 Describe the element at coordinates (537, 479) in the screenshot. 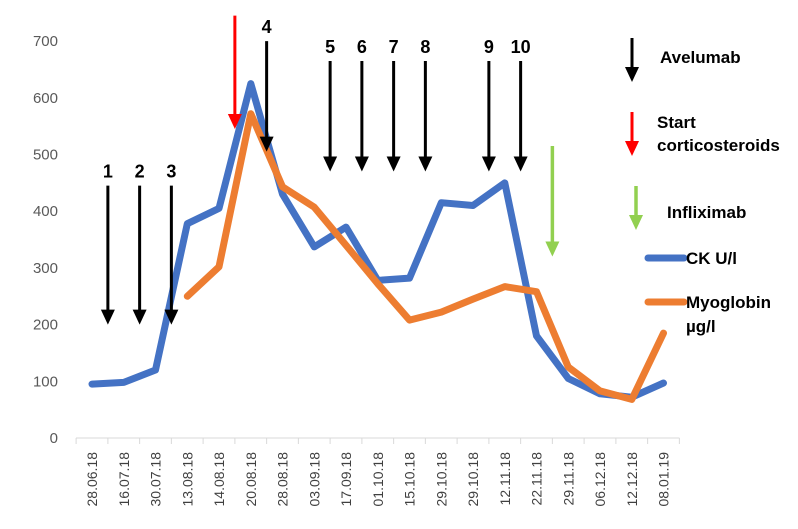

I see `x-tick-label: 22.11.18` at that location.